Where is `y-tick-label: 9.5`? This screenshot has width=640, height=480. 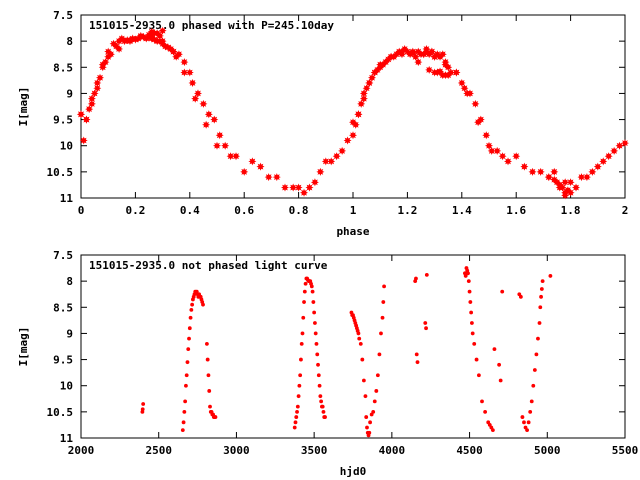 y-tick-label: 9.5 is located at coordinates (63, 120).